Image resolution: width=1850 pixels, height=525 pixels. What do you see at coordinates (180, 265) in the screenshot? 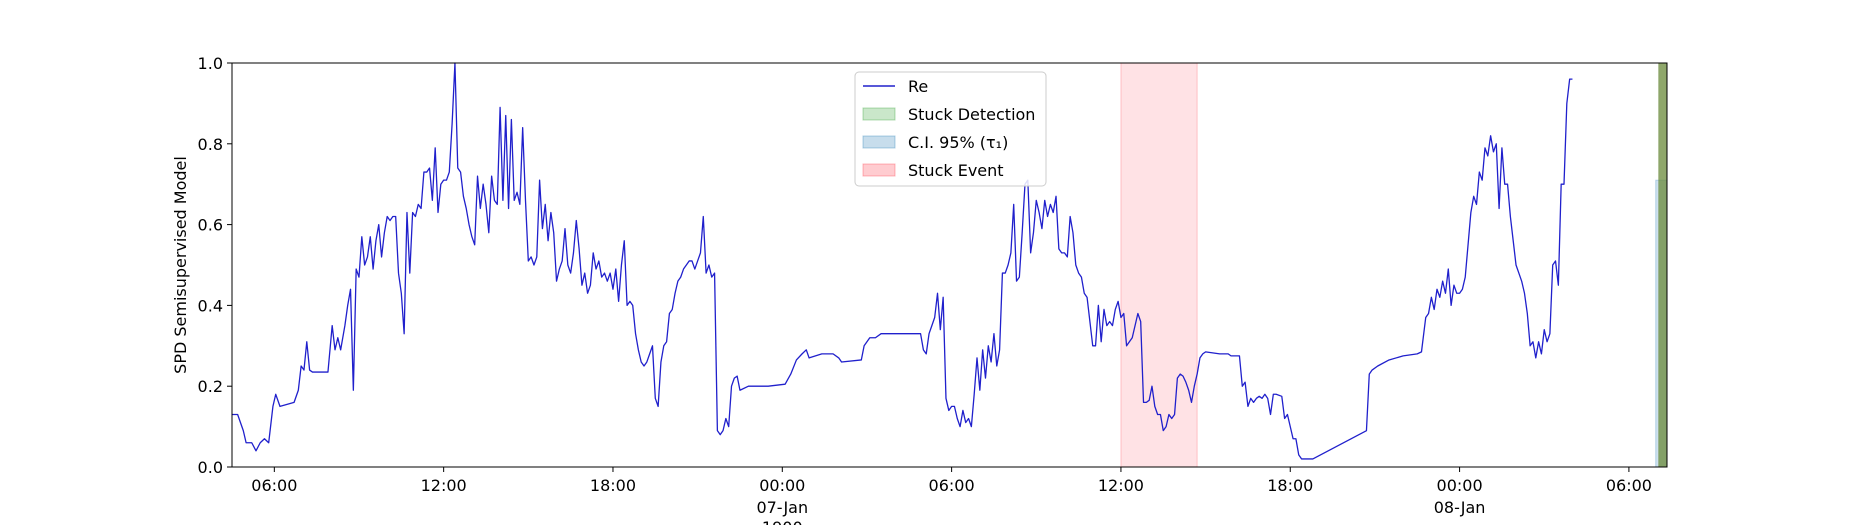
I see `y-axis-label: SPD Semisupervised Model` at bounding box center [180, 265].